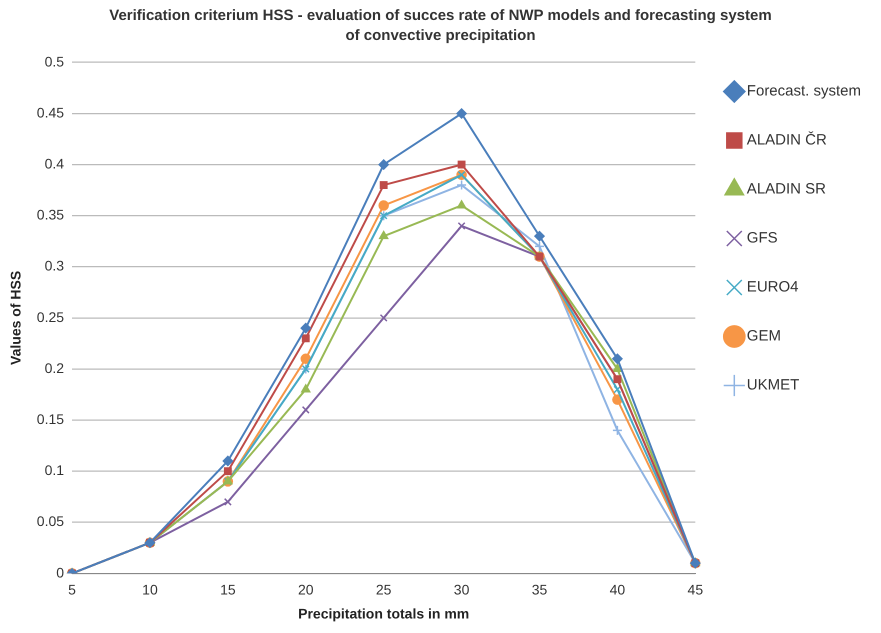  I want to click on x-tick-label: 15, so click(228, 590).